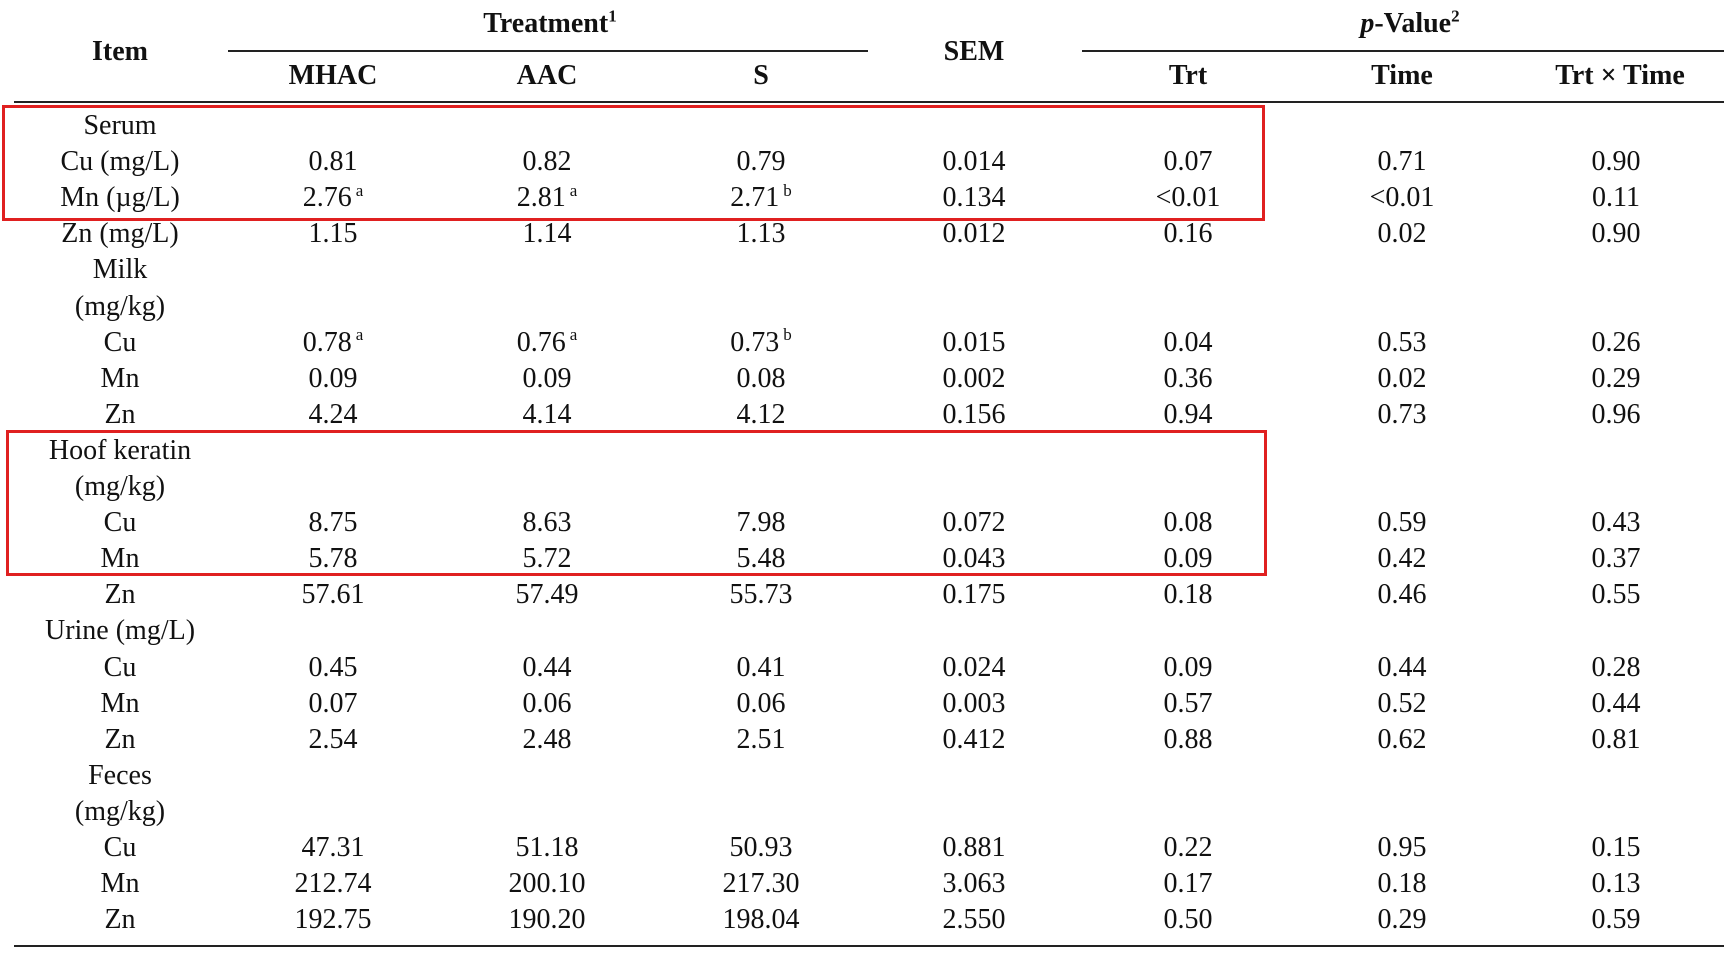 This screenshot has height=955, width=1734. I want to click on cell-value: 0.881, so click(974, 847).